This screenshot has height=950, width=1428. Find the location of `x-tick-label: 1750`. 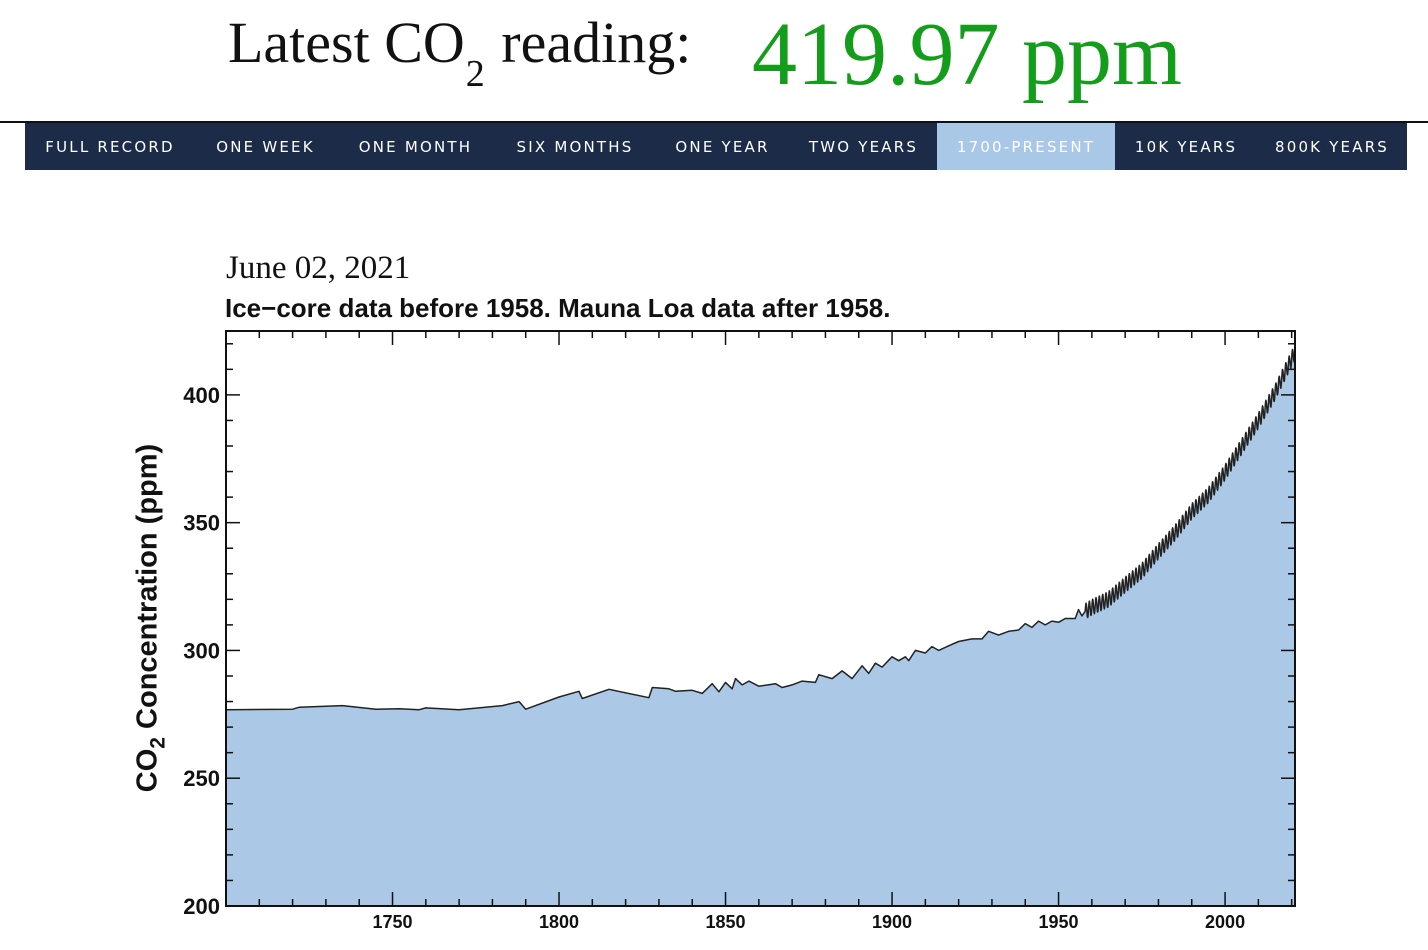

x-tick-label: 1750 is located at coordinates (392, 922).